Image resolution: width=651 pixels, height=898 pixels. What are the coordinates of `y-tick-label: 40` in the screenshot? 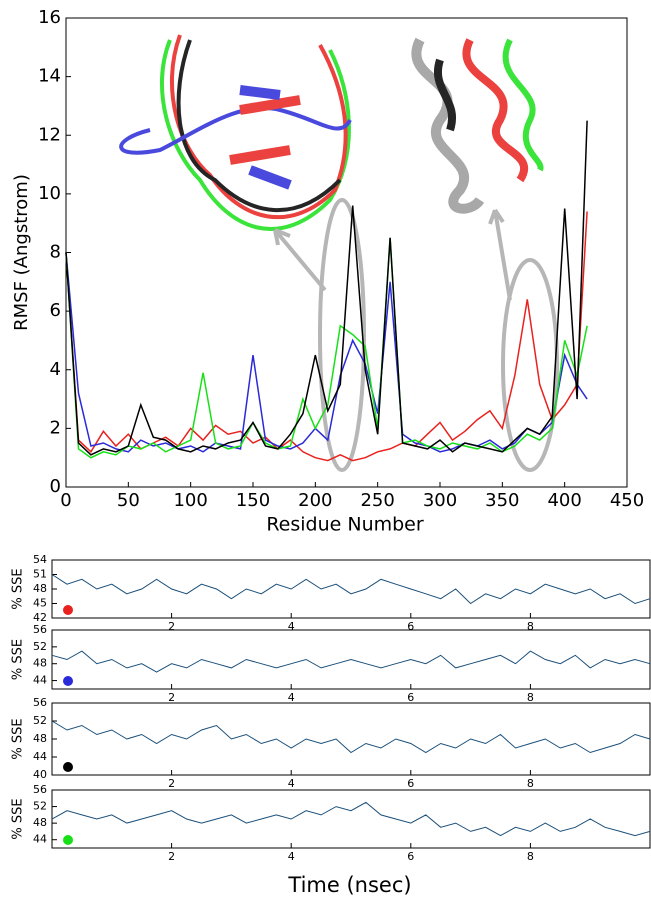 It's located at (40, 774).